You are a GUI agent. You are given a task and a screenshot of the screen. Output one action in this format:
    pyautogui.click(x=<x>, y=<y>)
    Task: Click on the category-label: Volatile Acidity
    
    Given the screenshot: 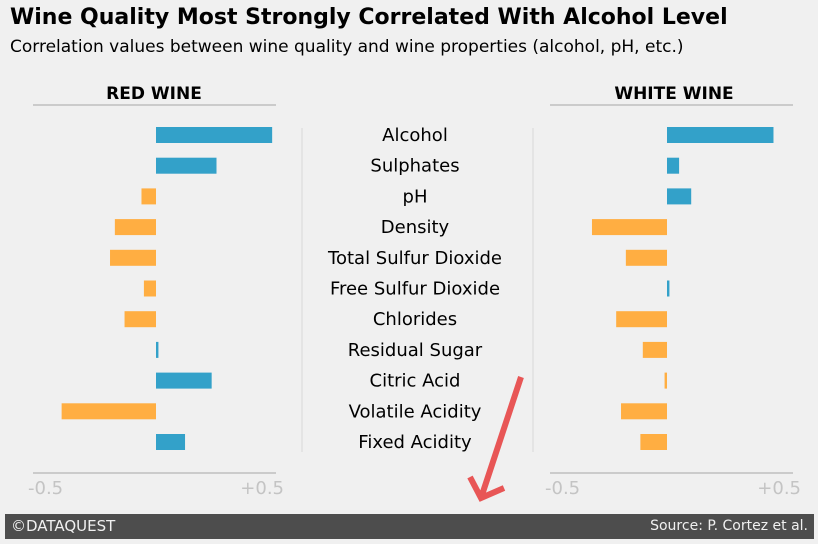 What is the action you would take?
    pyautogui.click(x=415, y=411)
    